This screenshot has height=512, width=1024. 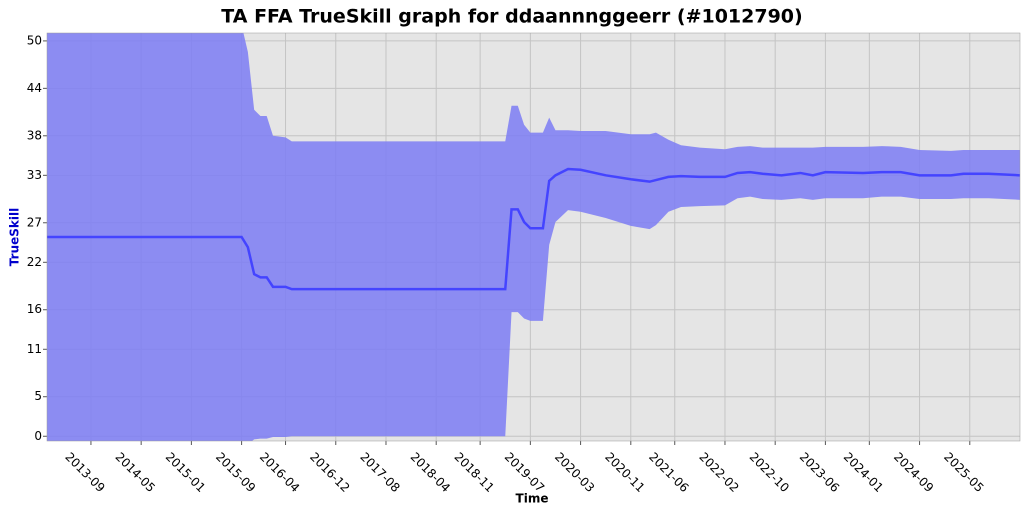 What do you see at coordinates (430, 472) in the screenshot?
I see `x-tick-label: 2018-04` at bounding box center [430, 472].